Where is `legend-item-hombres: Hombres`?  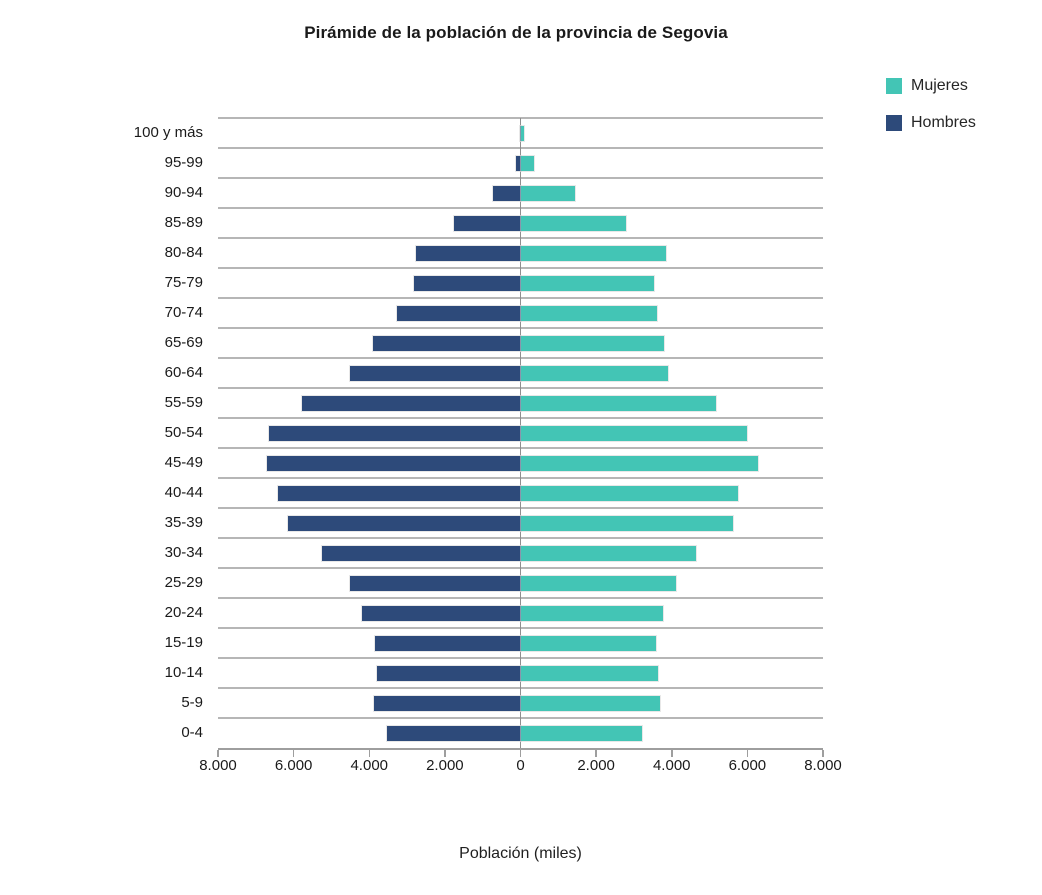
legend-item-hombres: Hombres is located at coordinates (931, 123).